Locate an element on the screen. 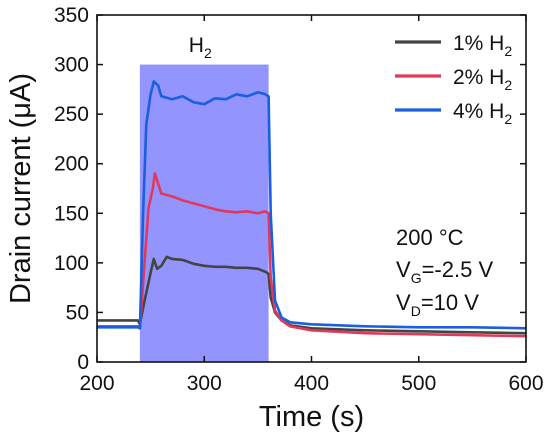 The width and height of the screenshot is (550, 442). y-tick-label: 100 is located at coordinates (71, 263).